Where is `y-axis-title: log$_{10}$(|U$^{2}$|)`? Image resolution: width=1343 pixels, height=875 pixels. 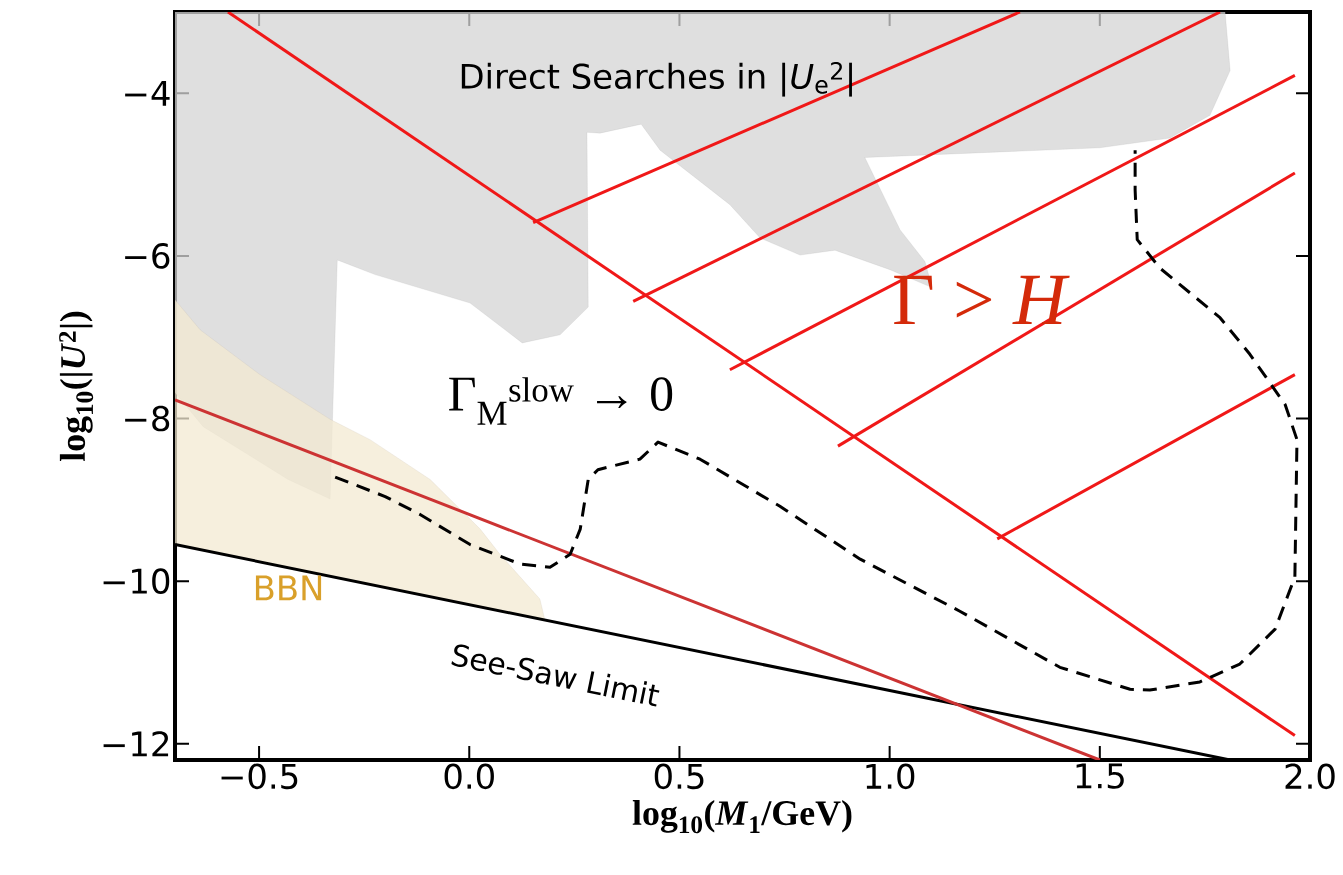 y-axis-title: log$_{10}$(|U$^{2}$|) is located at coordinates (76, 386).